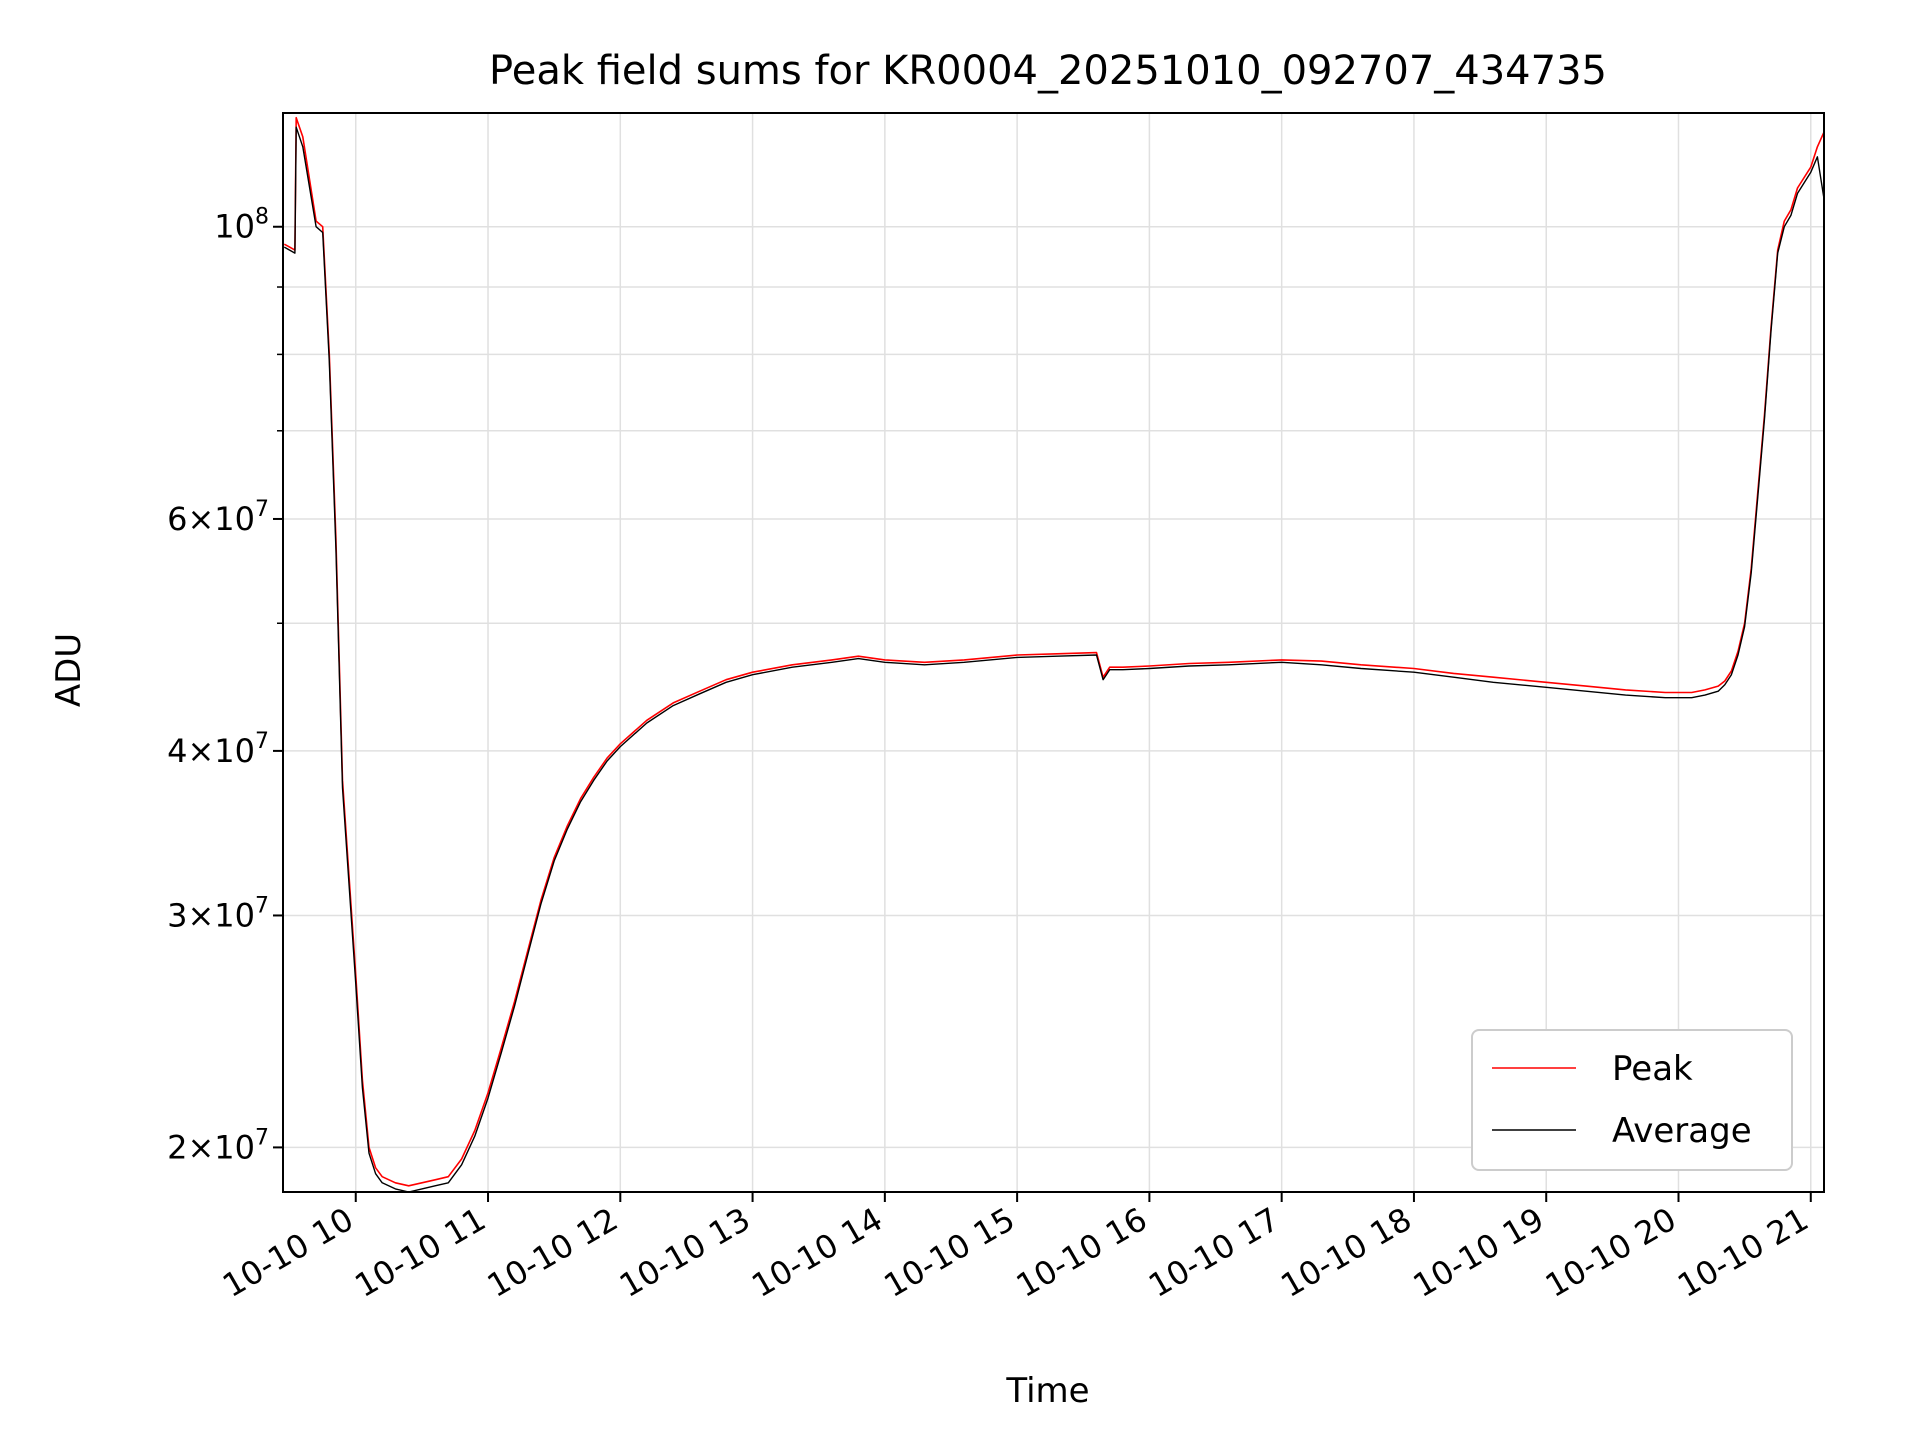  I want to click on y-tick-exponent: 8, so click(262, 217).